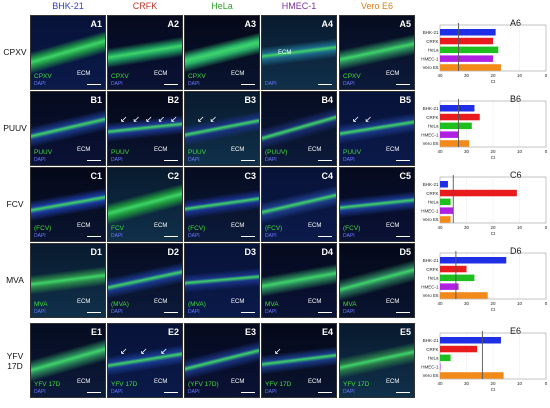  Describe the element at coordinates (222, 280) in the screenshot. I see `micrograph-panel: D3 (MVA) DAPI ECM` at that location.